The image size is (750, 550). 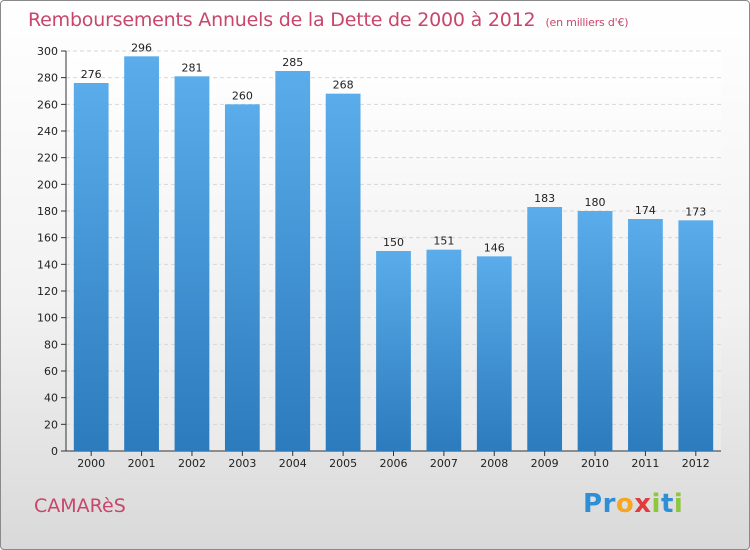 I want to click on y-tick-label: 160, so click(x=47, y=238).